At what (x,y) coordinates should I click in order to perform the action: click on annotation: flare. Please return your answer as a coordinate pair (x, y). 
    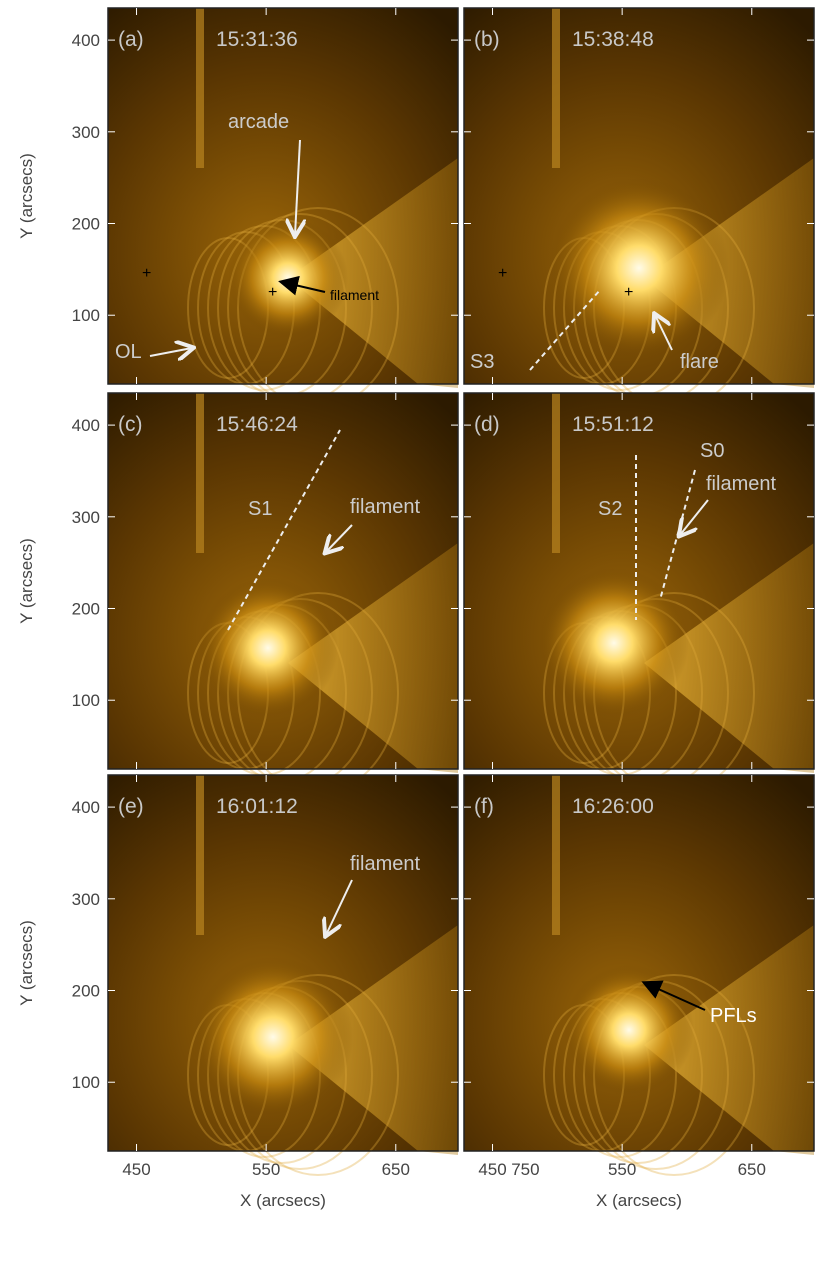
    Looking at the image, I should click on (699, 362).